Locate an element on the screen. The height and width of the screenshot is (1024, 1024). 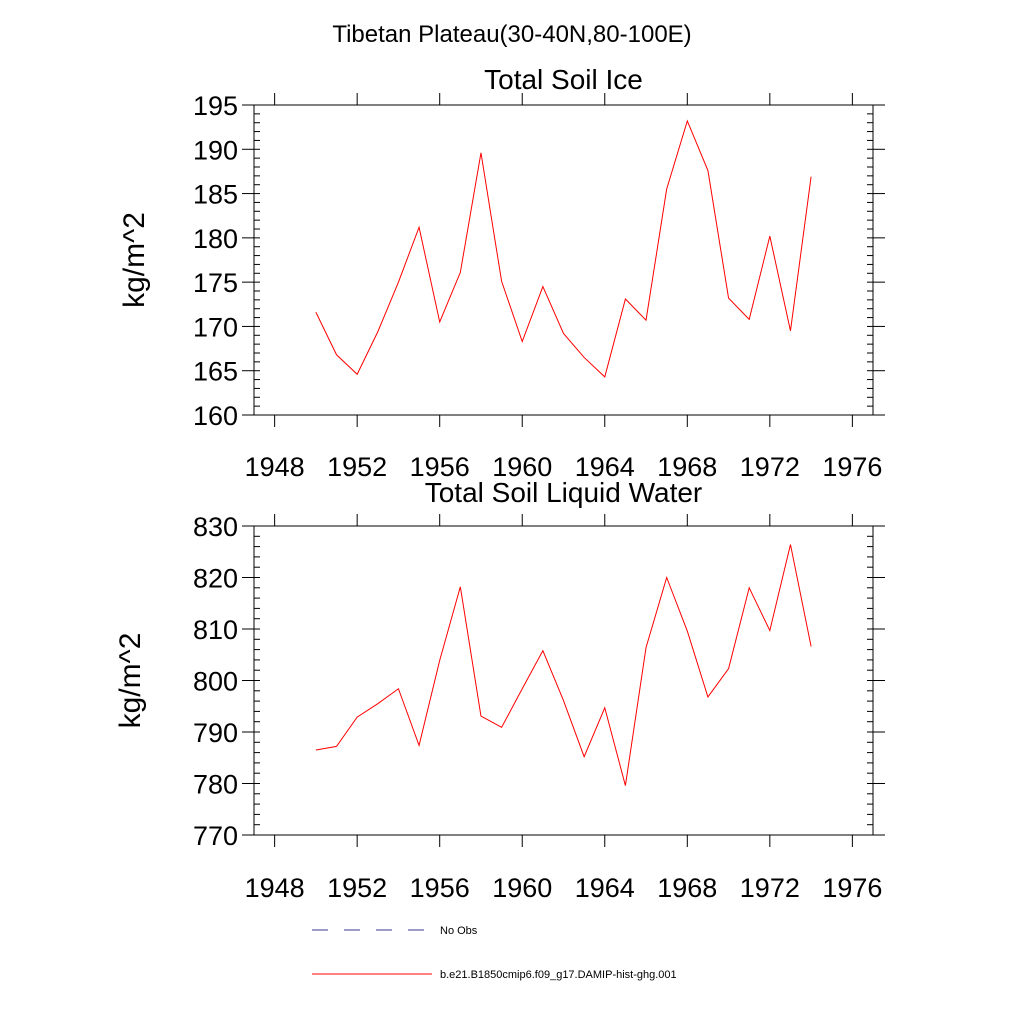
soil-liquid-water-x-tick-label: 1960 is located at coordinates (522, 888).